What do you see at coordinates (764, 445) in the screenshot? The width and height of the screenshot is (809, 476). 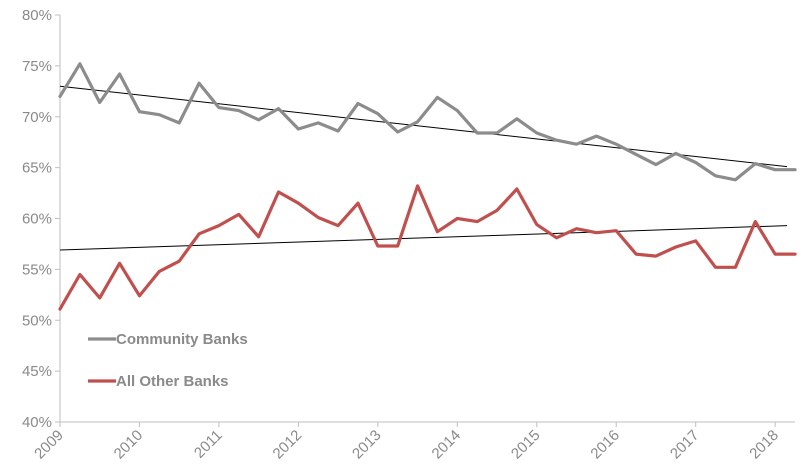 I see `x-tick-label: 2018` at bounding box center [764, 445].